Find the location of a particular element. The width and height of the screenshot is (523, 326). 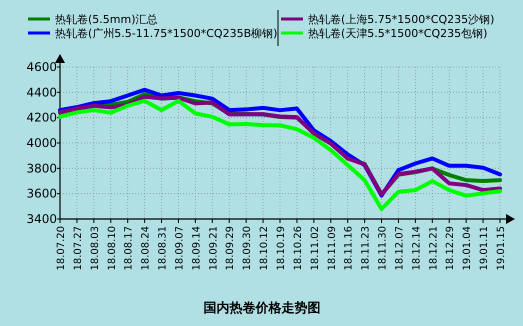

legend-label: 热轧卷(天津5.5*1500*CQ235包钢) is located at coordinates (398, 33).